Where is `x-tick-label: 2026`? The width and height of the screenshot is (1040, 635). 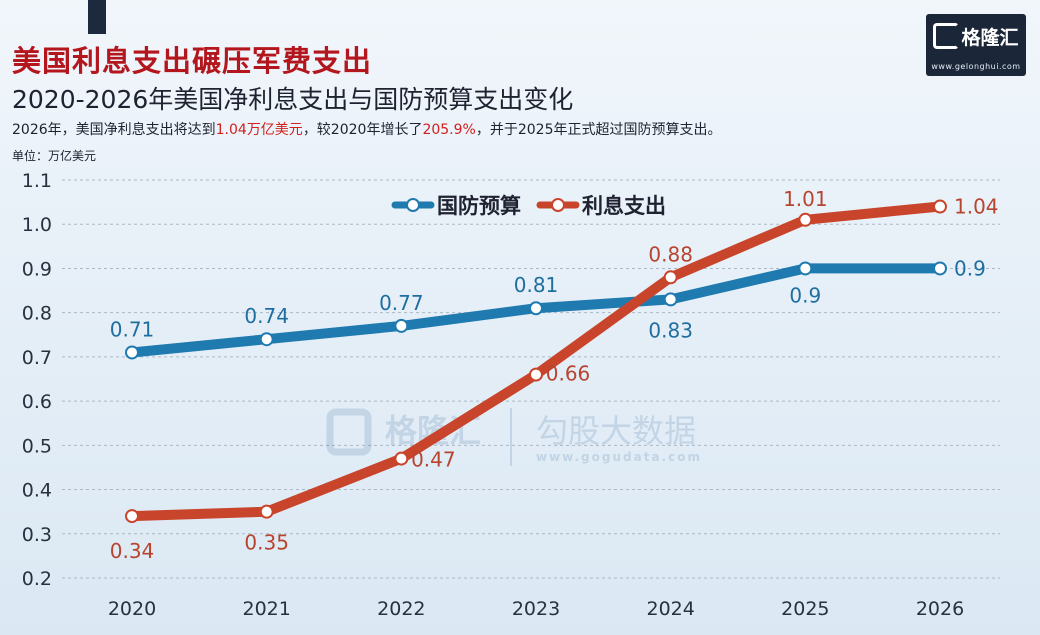 x-tick-label: 2026 is located at coordinates (940, 609).